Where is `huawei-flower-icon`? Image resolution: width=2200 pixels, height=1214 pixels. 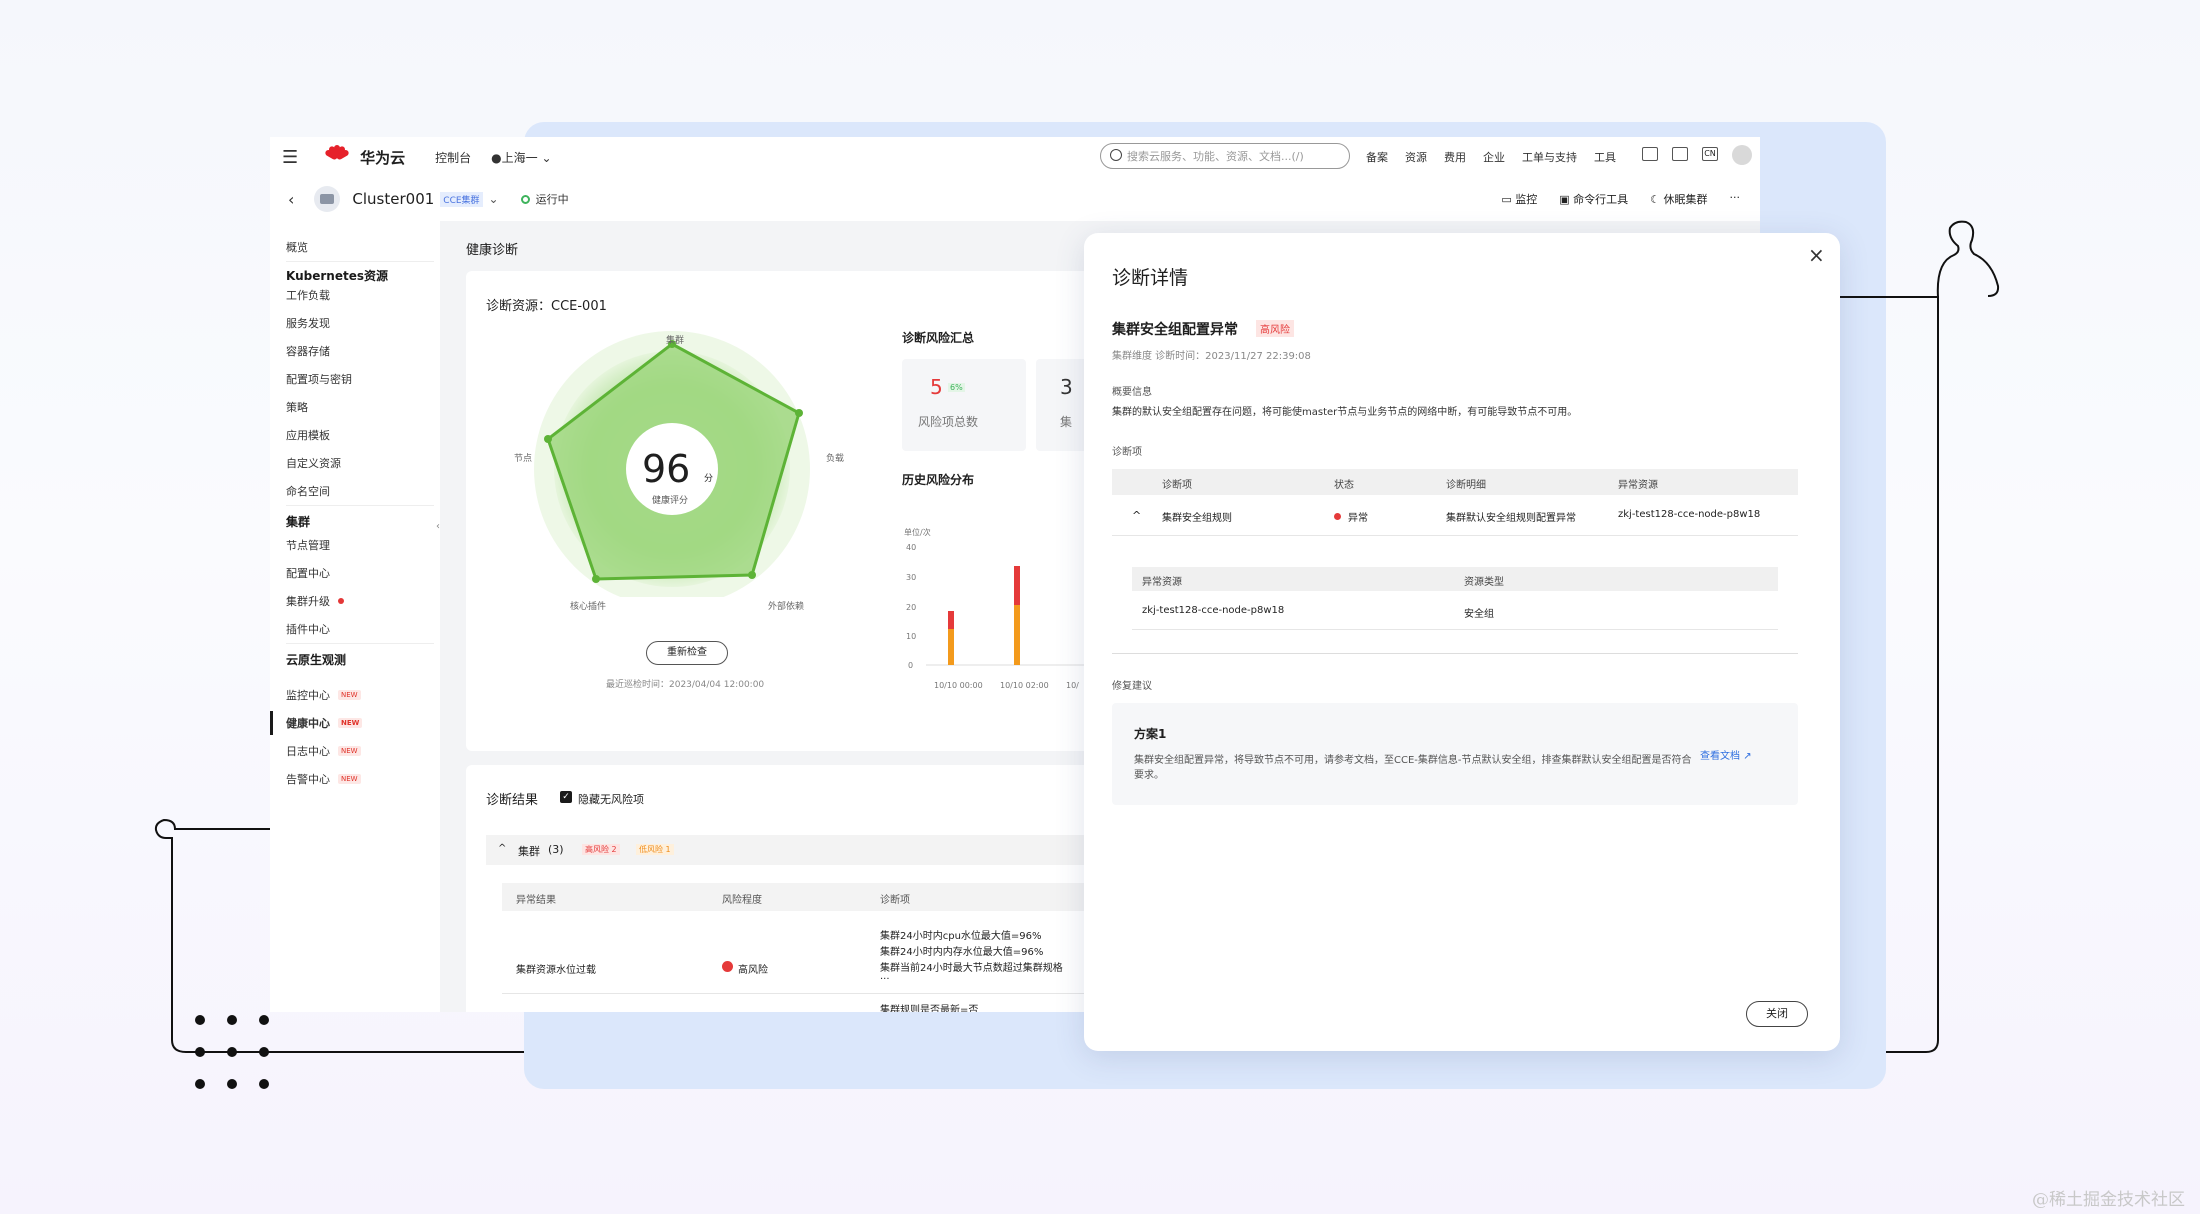
huawei-flower-icon is located at coordinates (336, 157).